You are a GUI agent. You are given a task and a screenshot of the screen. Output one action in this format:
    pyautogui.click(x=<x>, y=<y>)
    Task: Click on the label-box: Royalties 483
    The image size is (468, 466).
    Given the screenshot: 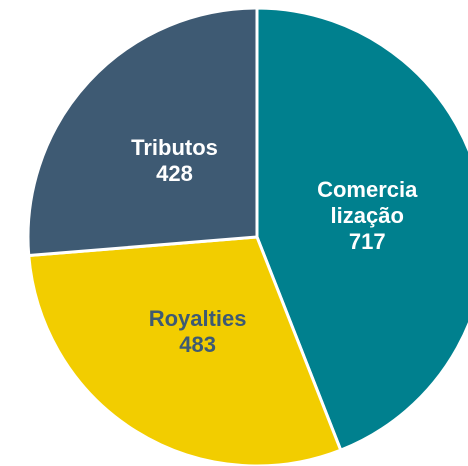 What is the action you would take?
    pyautogui.click(x=198, y=332)
    